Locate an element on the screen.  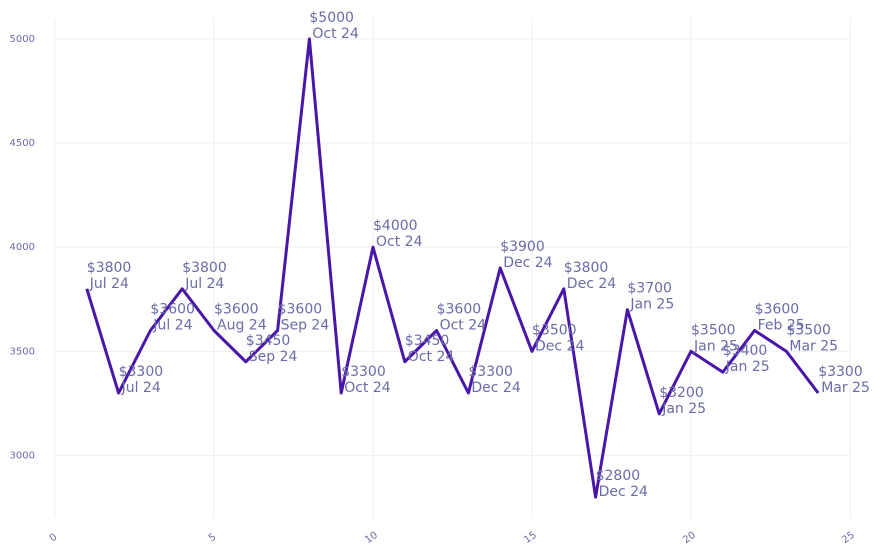
x-tick-label: 25 is located at coordinates (848, 538).